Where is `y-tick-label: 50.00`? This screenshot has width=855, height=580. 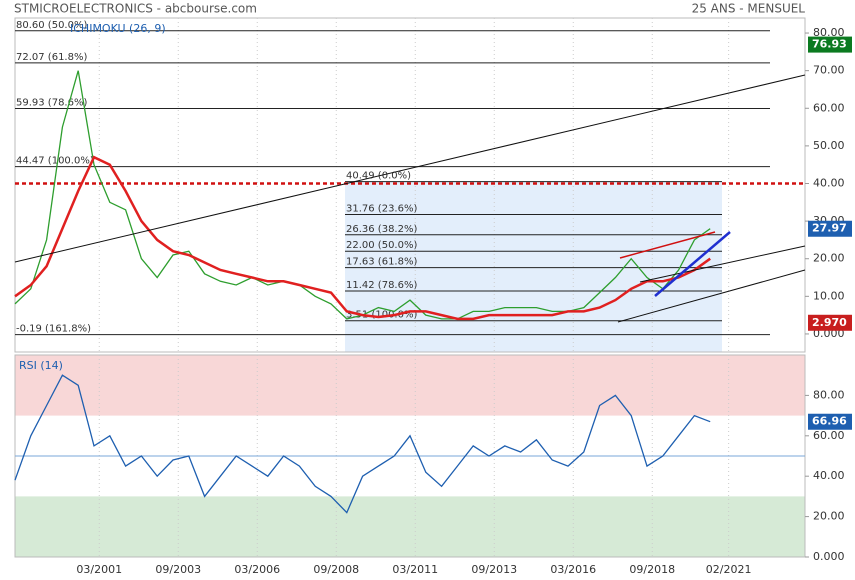
y-tick-label: 50.00 is located at coordinates (829, 145).